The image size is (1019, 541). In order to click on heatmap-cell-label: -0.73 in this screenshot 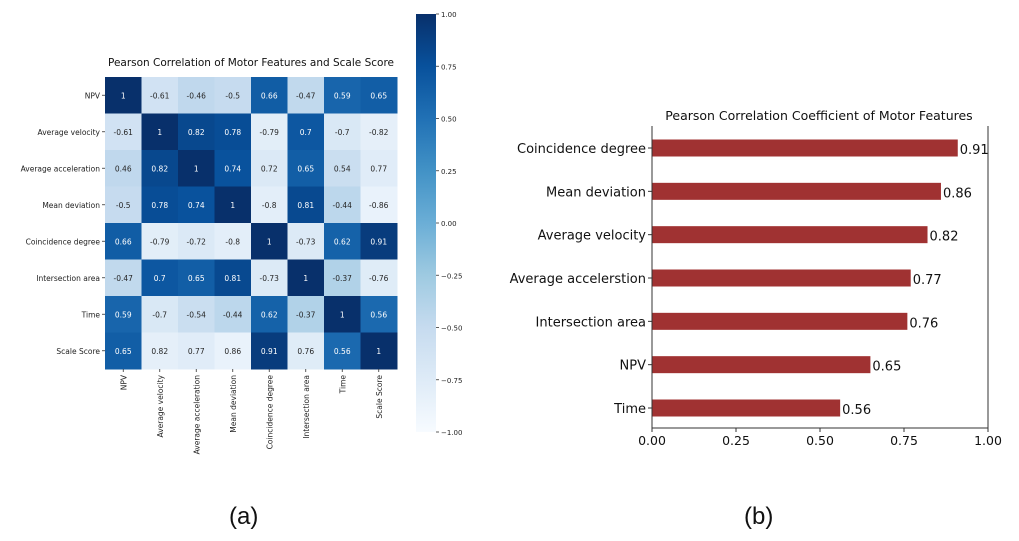, I will do `click(270, 278)`.